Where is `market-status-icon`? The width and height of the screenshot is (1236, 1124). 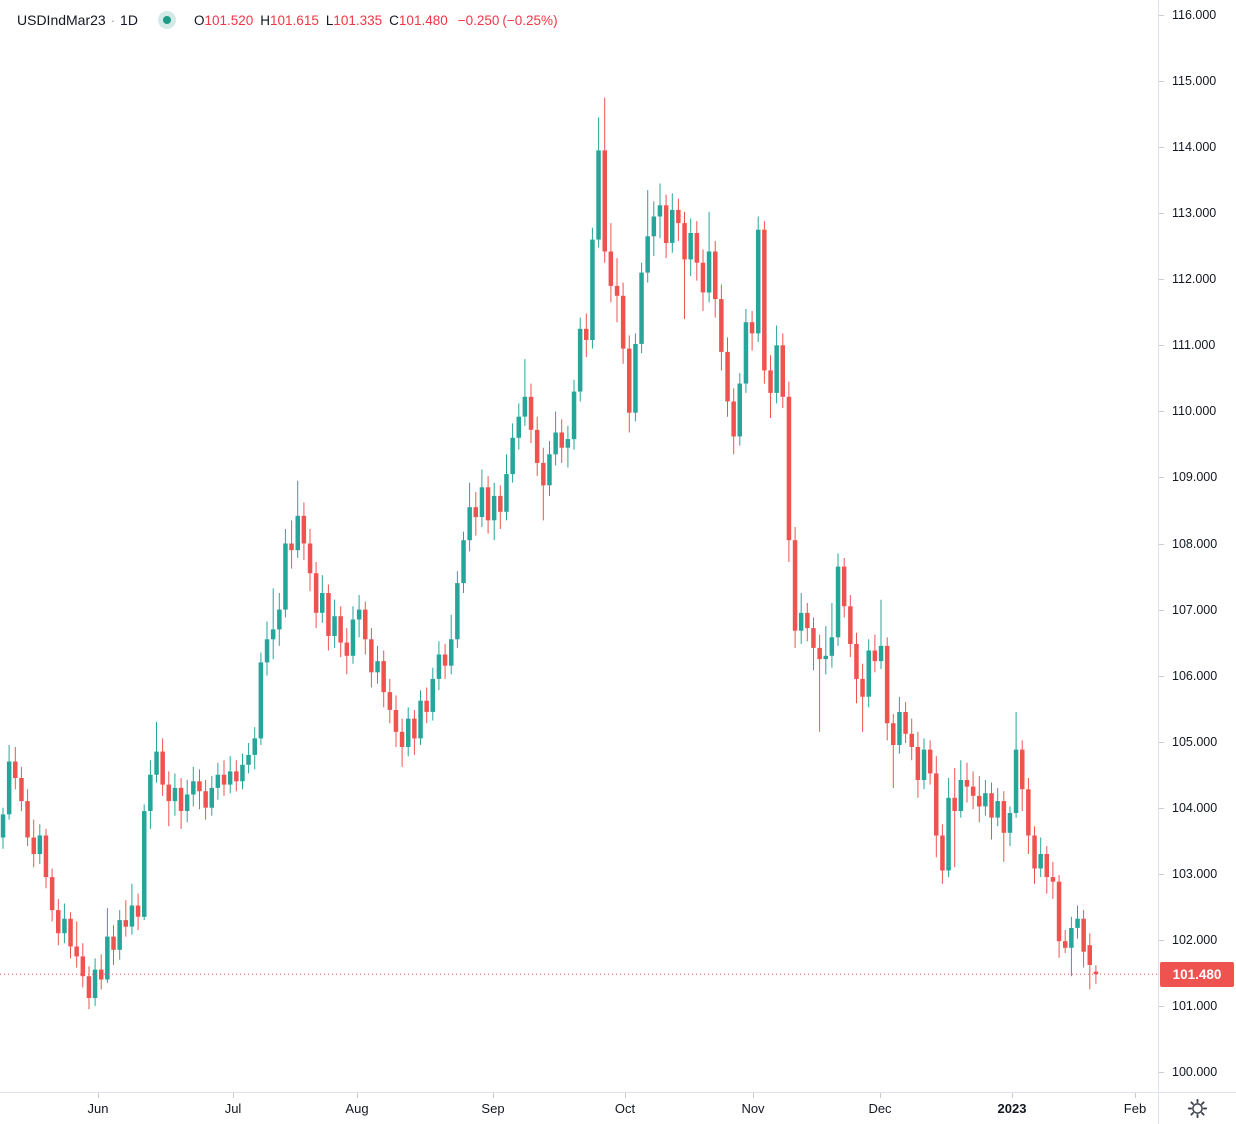
market-status-icon is located at coordinates (167, 20).